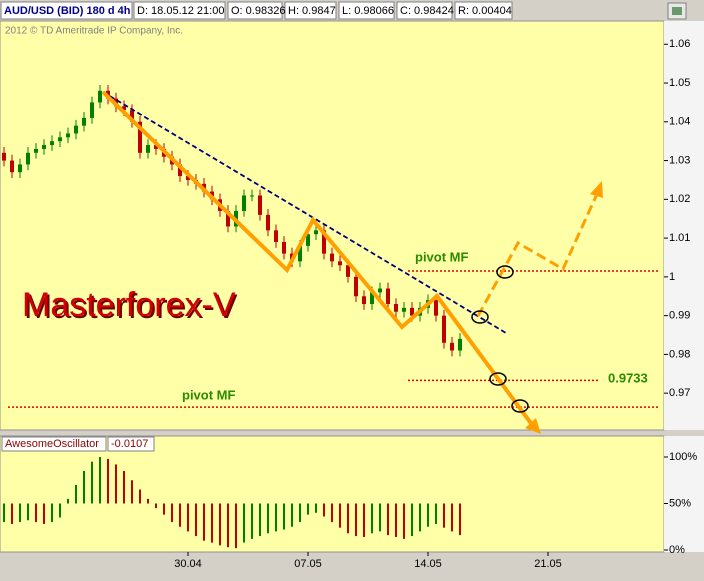 The width and height of the screenshot is (704, 581). Describe the element at coordinates (684, 225) in the screenshot. I see `price-axis-bg` at that location.